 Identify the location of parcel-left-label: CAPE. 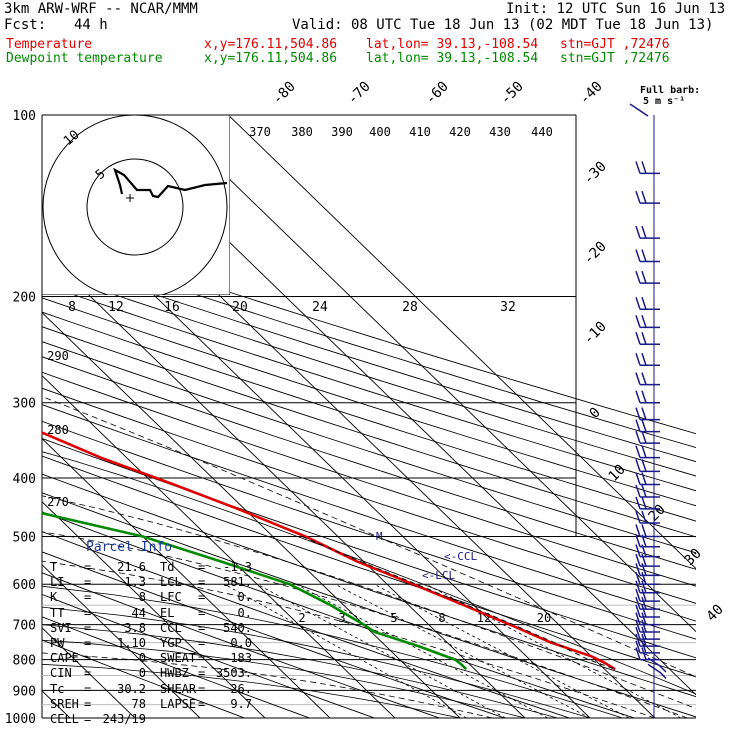
(64, 658).